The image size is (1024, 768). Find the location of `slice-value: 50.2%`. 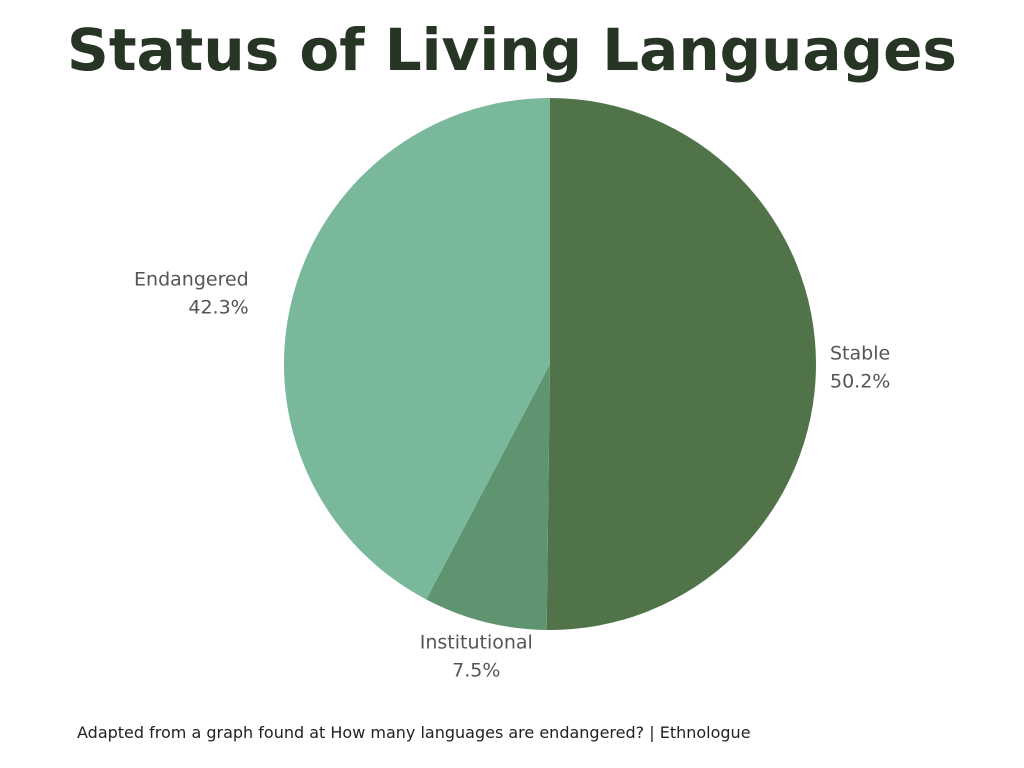

slice-value: 50.2% is located at coordinates (860, 381).